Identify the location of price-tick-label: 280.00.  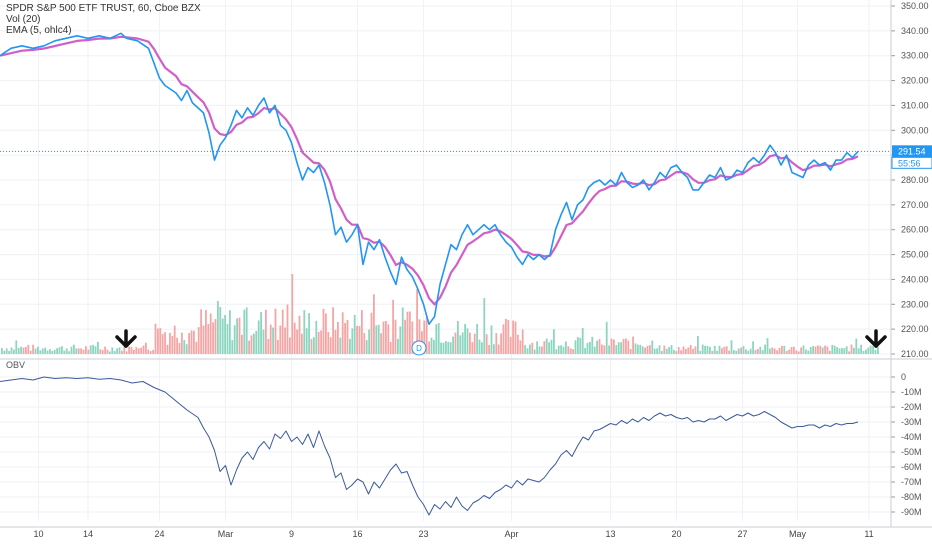
(915, 180).